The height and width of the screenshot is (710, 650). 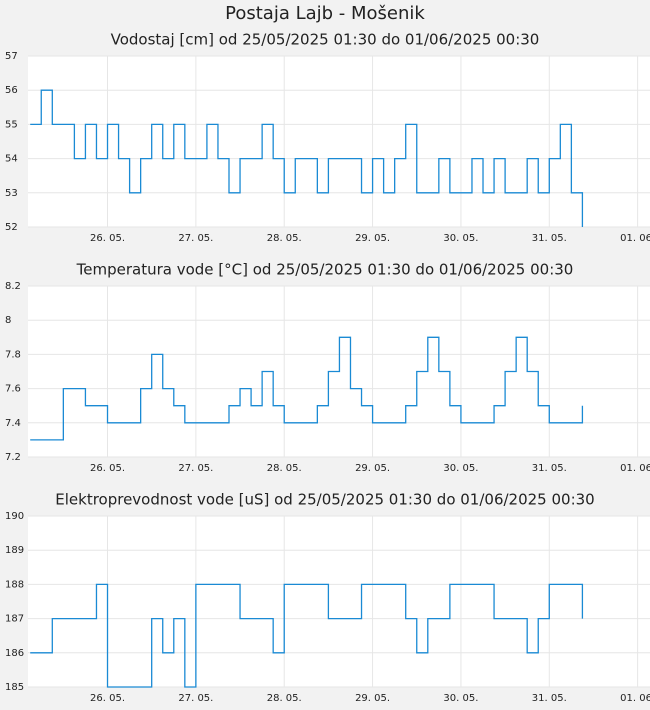 I want to click on y-tick-label: 54, so click(x=11, y=159).